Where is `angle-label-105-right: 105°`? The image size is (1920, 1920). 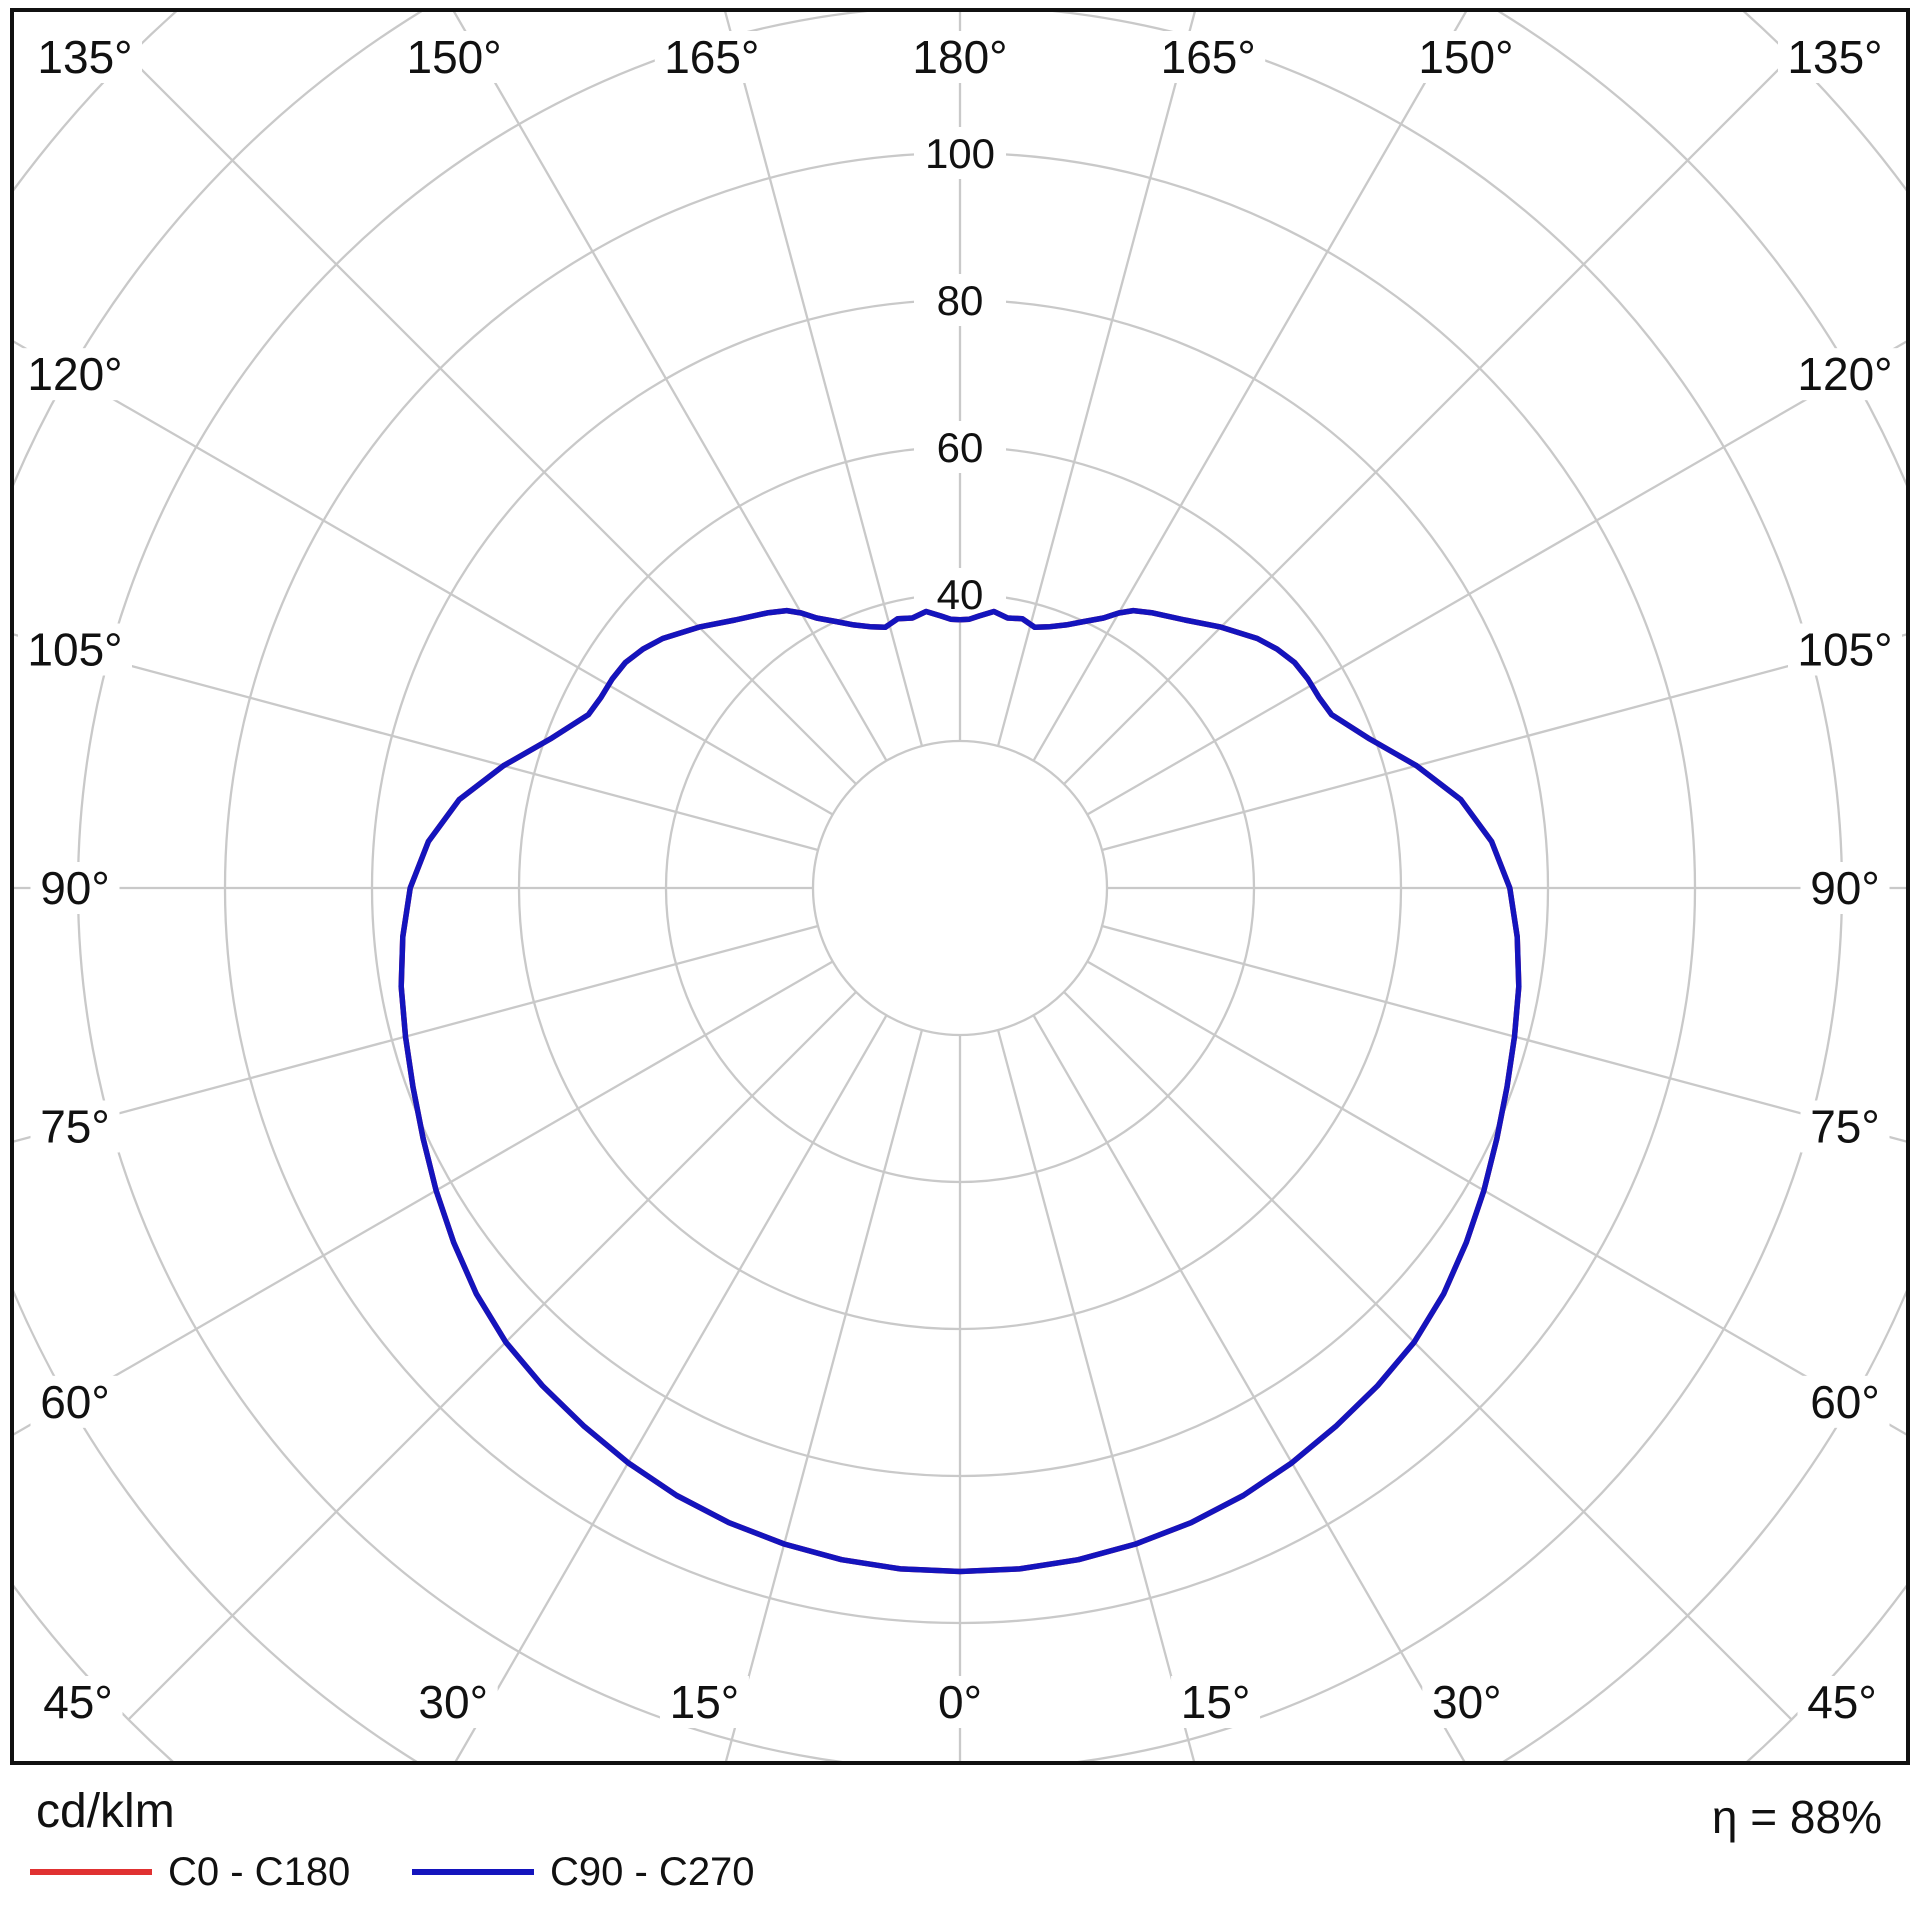
angle-label-105-right: 105° is located at coordinates (1844, 650).